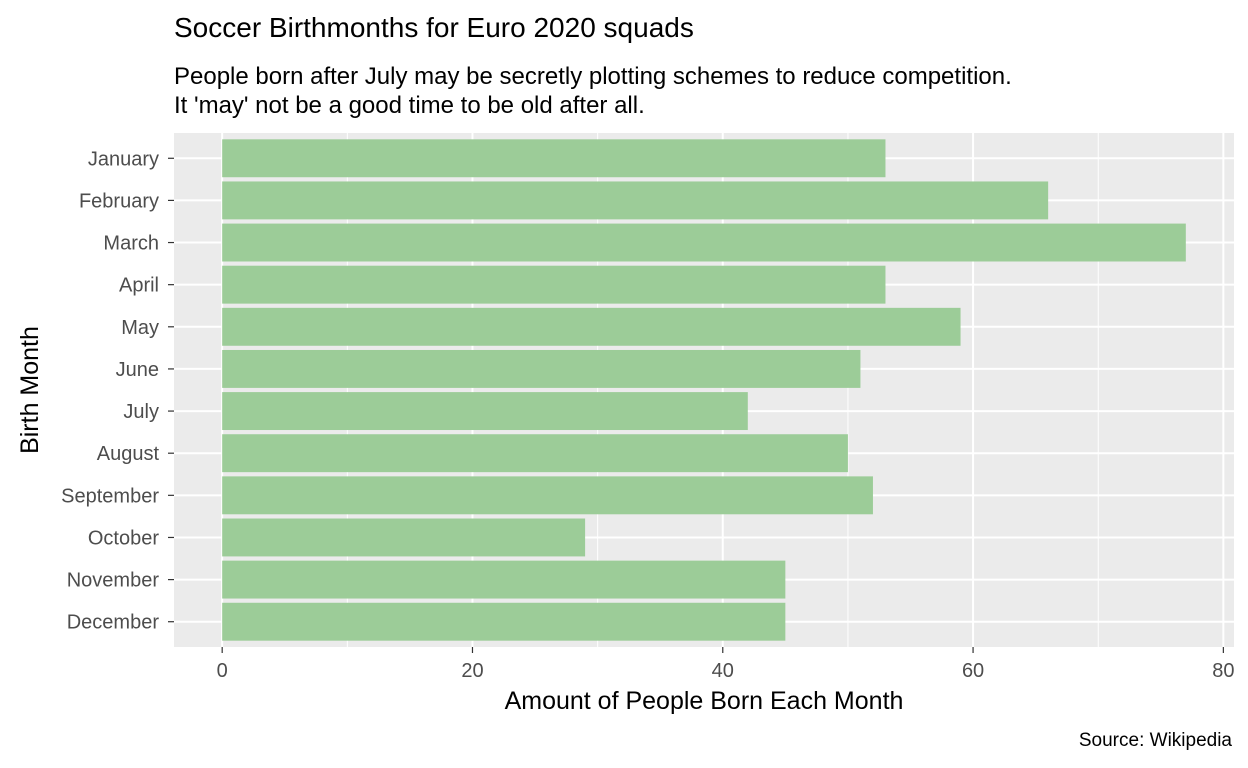 Image resolution: width=1248 pixels, height=768 pixels. Describe the element at coordinates (704, 701) in the screenshot. I see `x-axis-title: Amount of People Born Each Month` at that location.